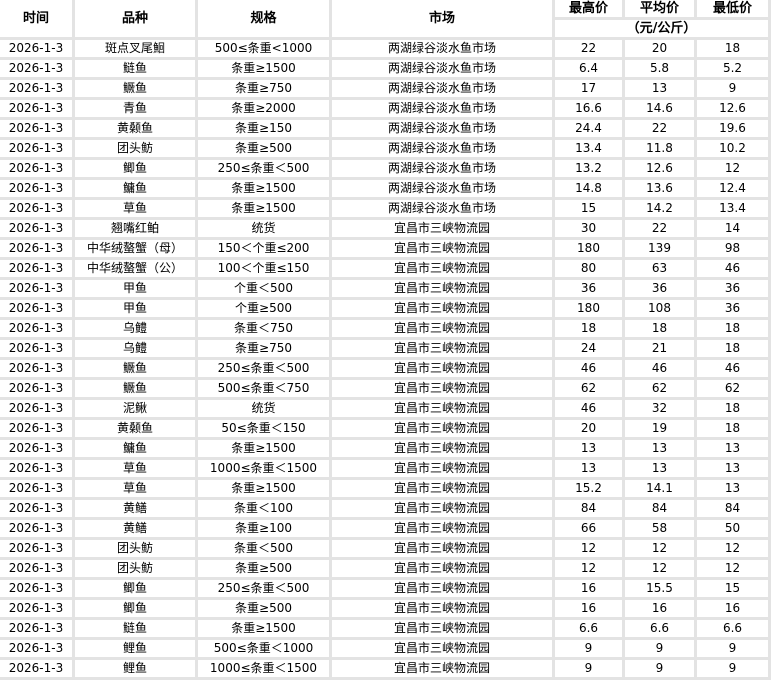  I want to click on table-row: 2026-1-3 鲫鱼 250≤条重＜500 两湖绿谷淡水鱼市场 13.2 12.6 12, so click(385, 170).